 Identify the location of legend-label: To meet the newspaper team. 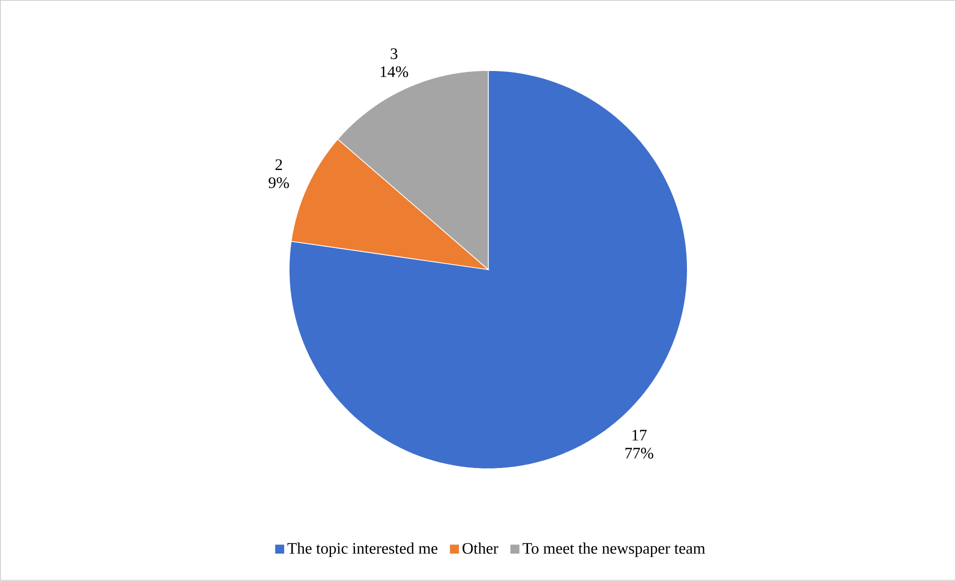
(614, 550).